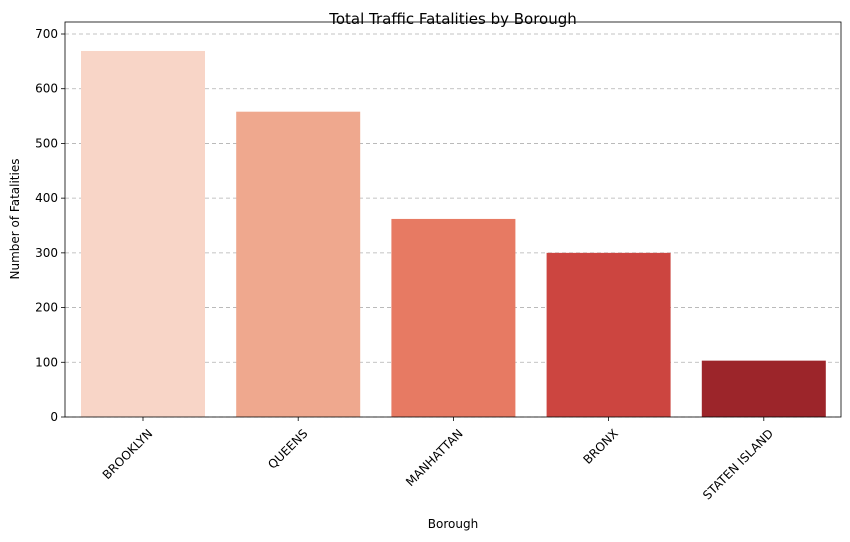 The width and height of the screenshot is (850, 542). I want to click on y-tick-label: 400, so click(46, 198).